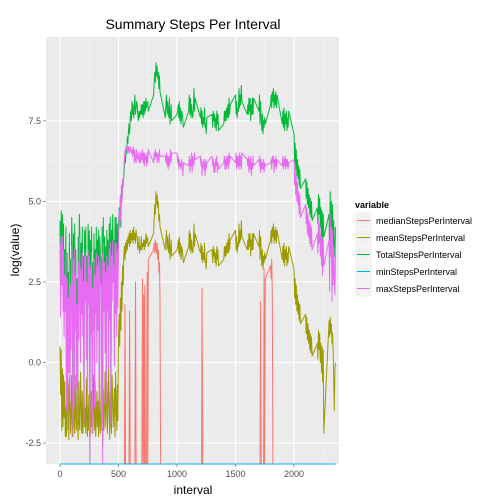 The height and width of the screenshot is (504, 504). What do you see at coordinates (60, 474) in the screenshot?
I see `x-tick-label: 0` at bounding box center [60, 474].